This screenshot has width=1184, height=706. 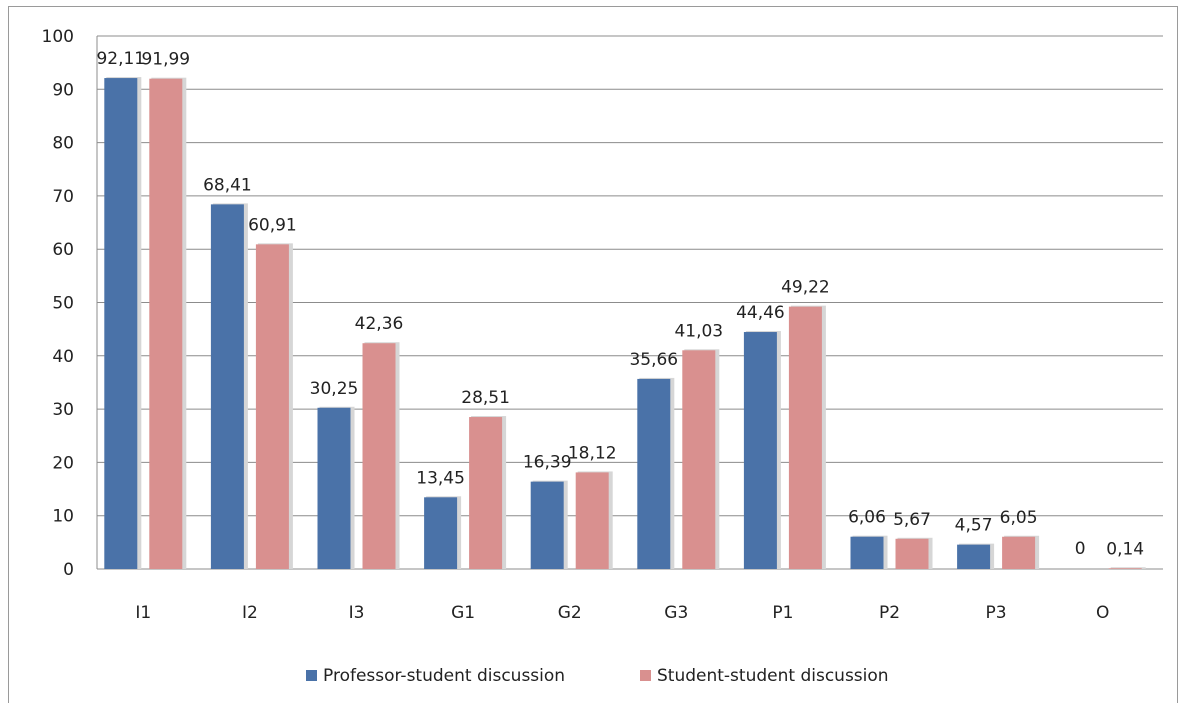 I want to click on data-label: 91,99, so click(x=165, y=60).